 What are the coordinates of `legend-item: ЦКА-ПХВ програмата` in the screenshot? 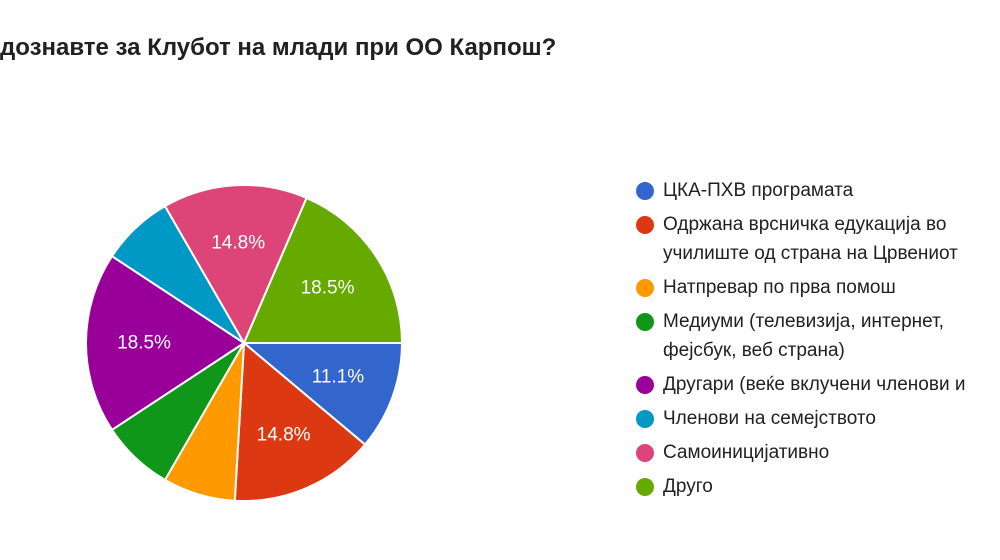 It's located at (818, 190).